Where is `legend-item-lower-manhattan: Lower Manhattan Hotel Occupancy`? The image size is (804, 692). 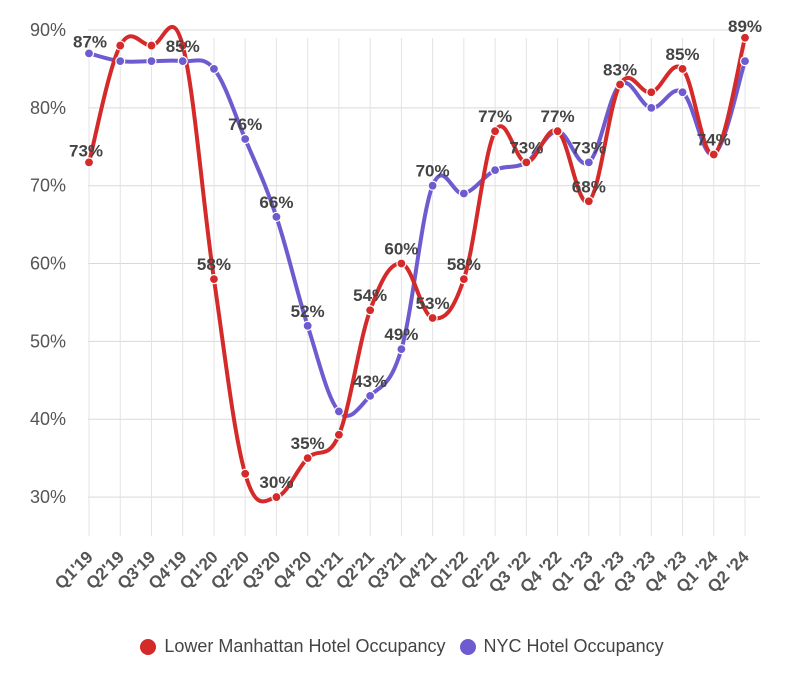 legend-item-lower-manhattan: Lower Manhattan Hotel Occupancy is located at coordinates (293, 646).